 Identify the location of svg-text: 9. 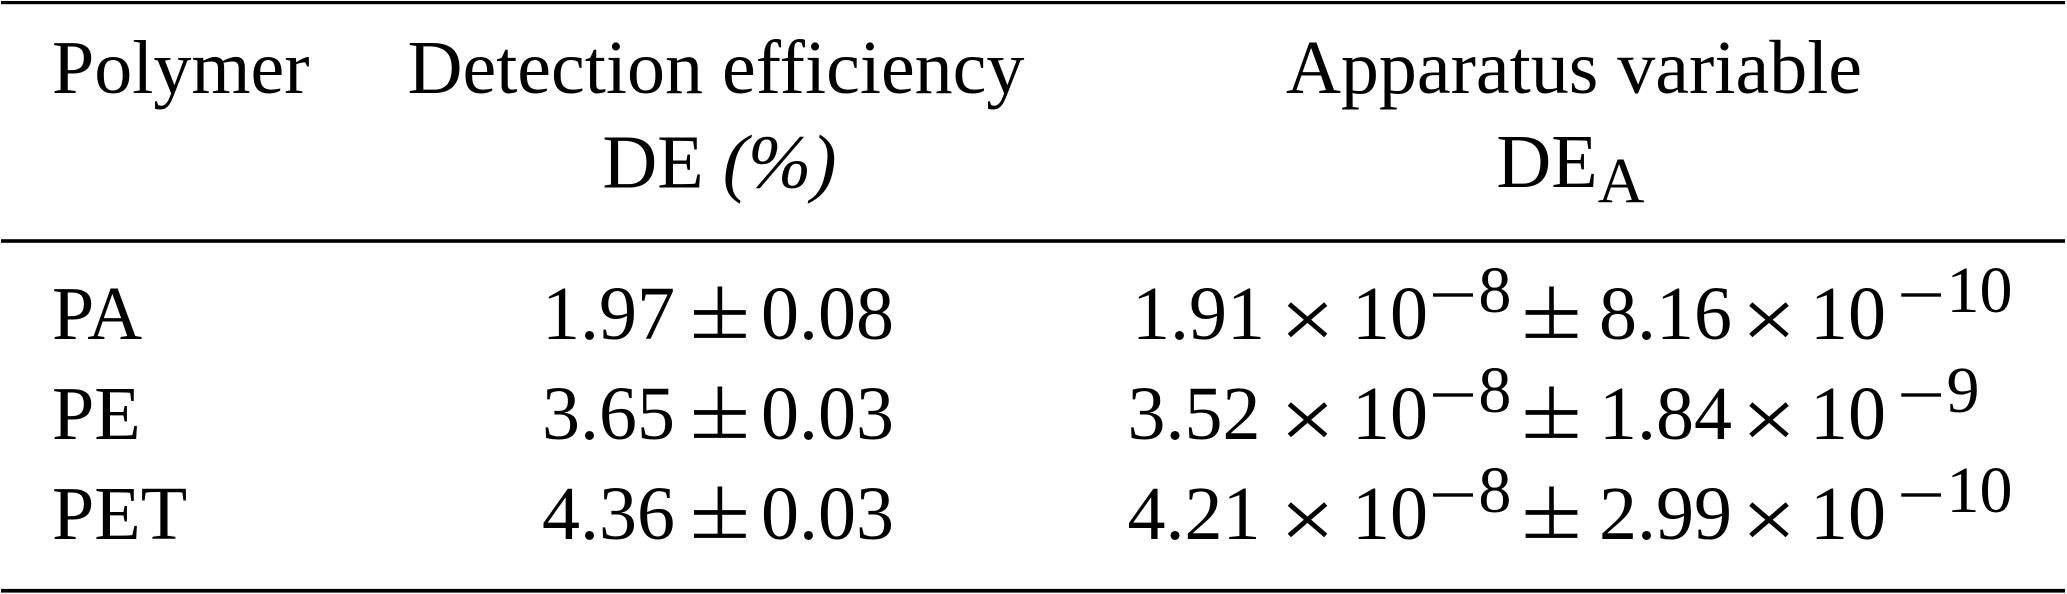
(1963, 390).